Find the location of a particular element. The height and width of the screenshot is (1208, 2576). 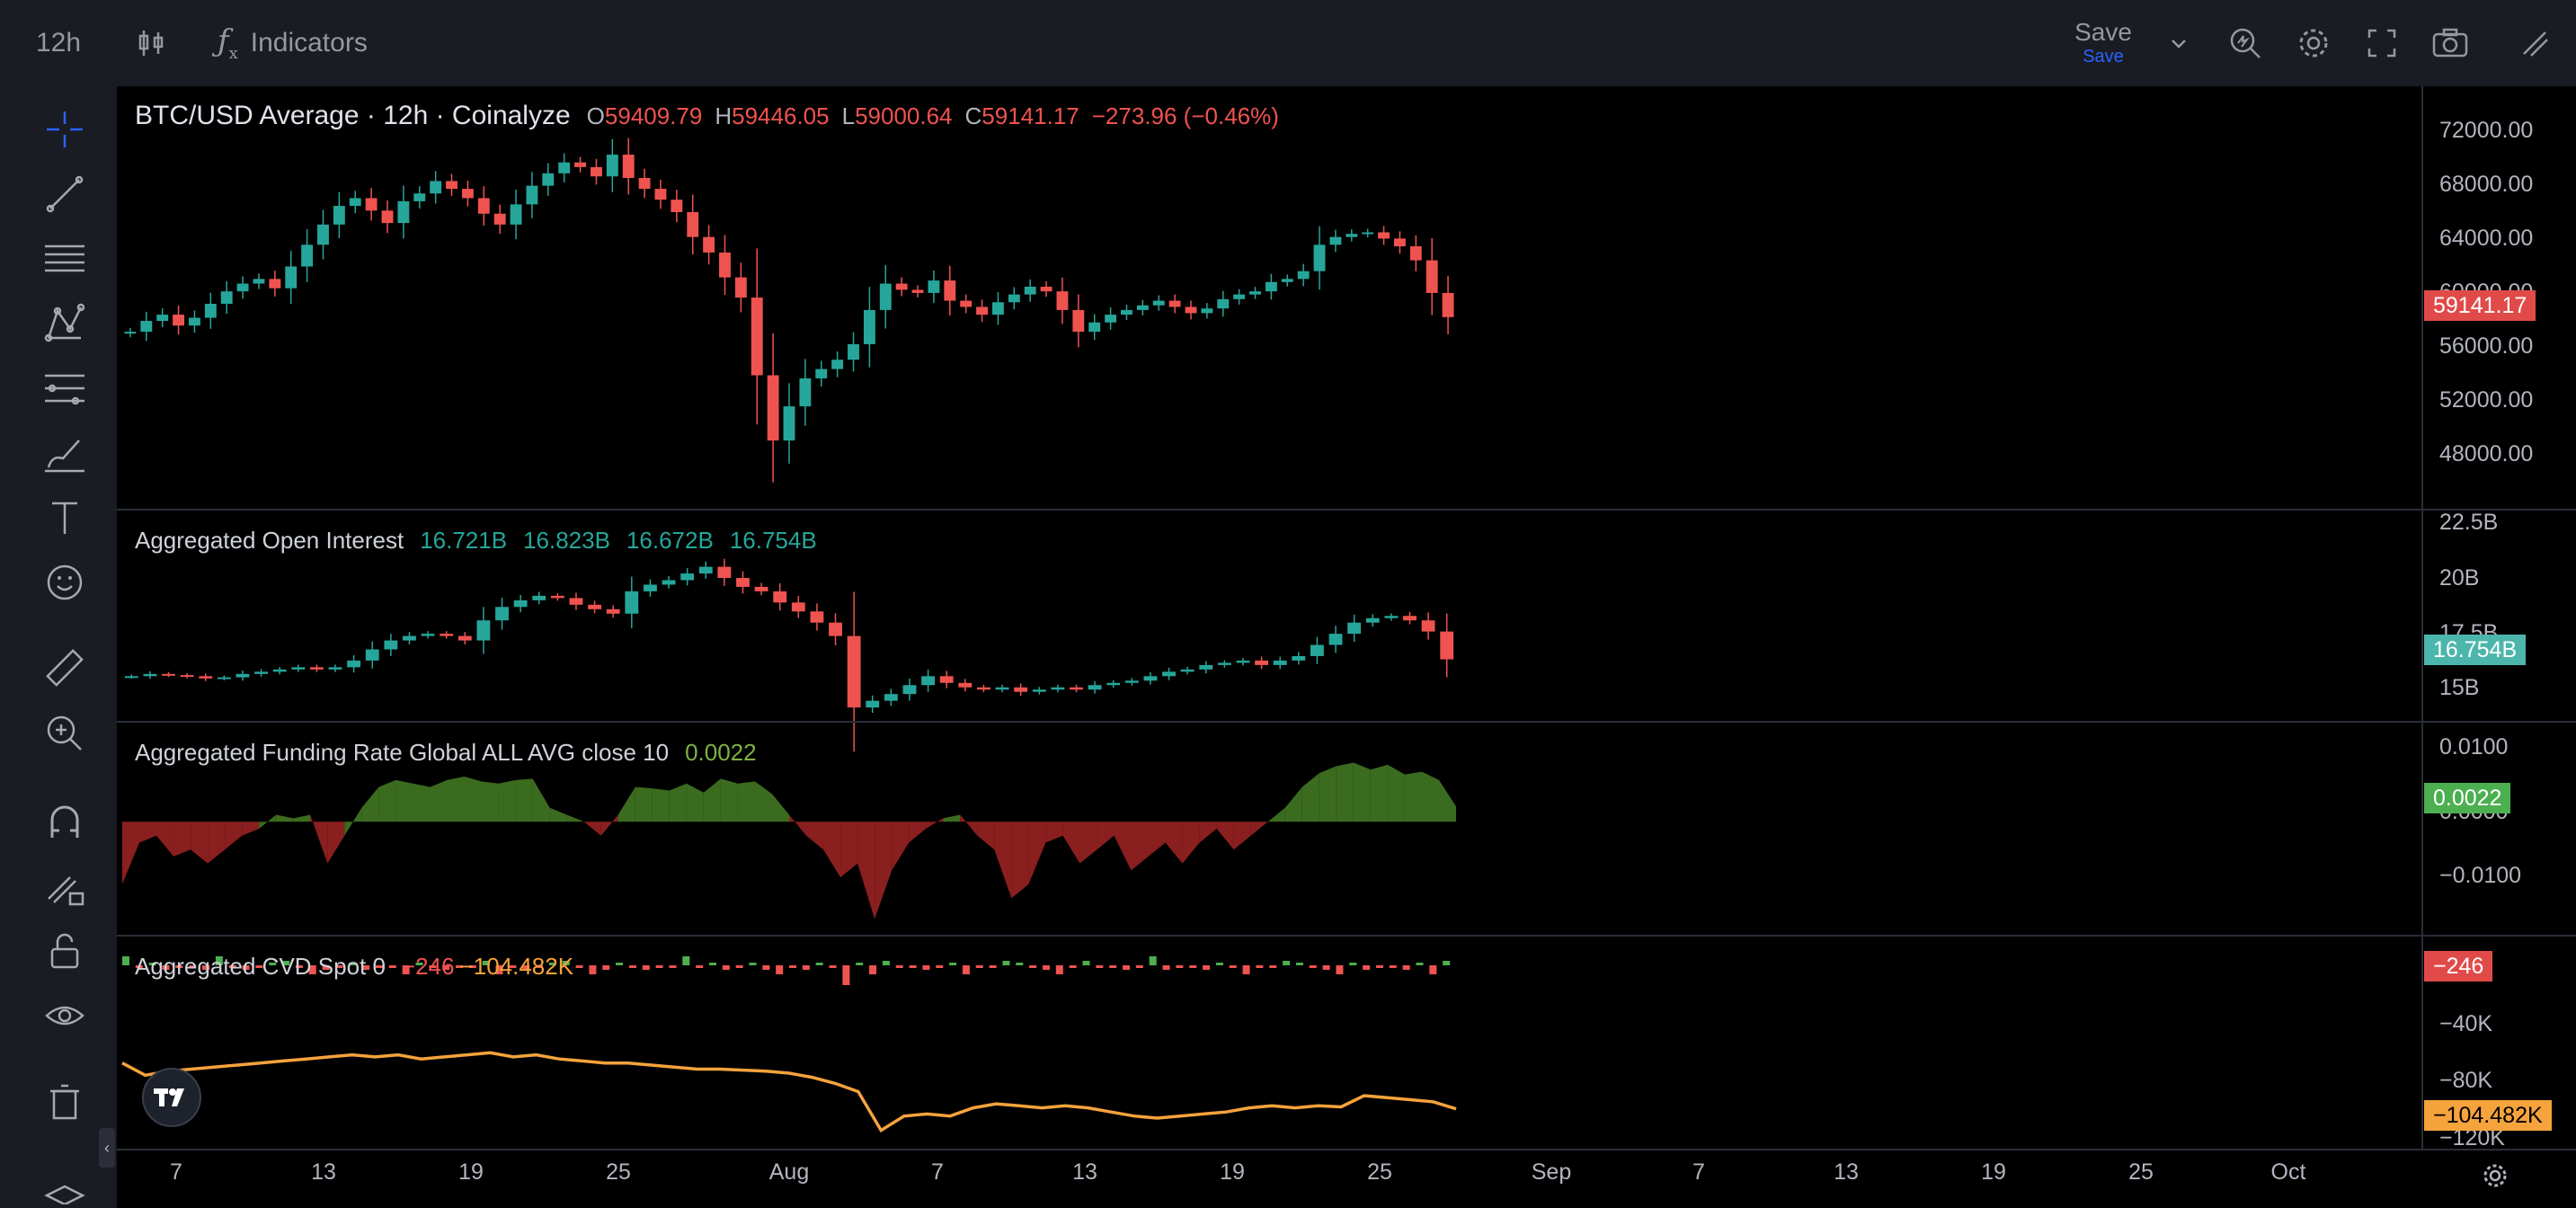

indicators-button: ƒx Indicators is located at coordinates (293, 43).